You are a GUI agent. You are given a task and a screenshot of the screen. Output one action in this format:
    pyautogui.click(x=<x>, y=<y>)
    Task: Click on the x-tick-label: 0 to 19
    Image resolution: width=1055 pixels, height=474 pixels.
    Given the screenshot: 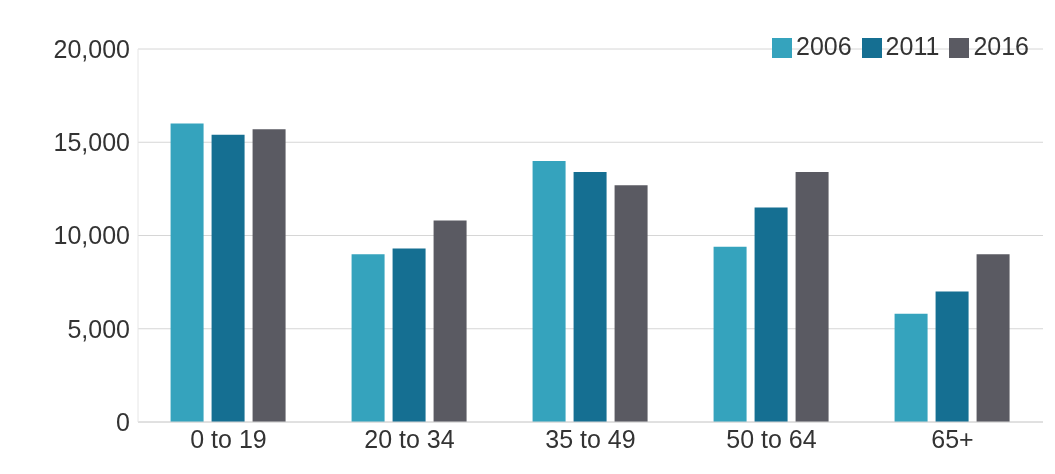 What is the action you would take?
    pyautogui.click(x=228, y=438)
    